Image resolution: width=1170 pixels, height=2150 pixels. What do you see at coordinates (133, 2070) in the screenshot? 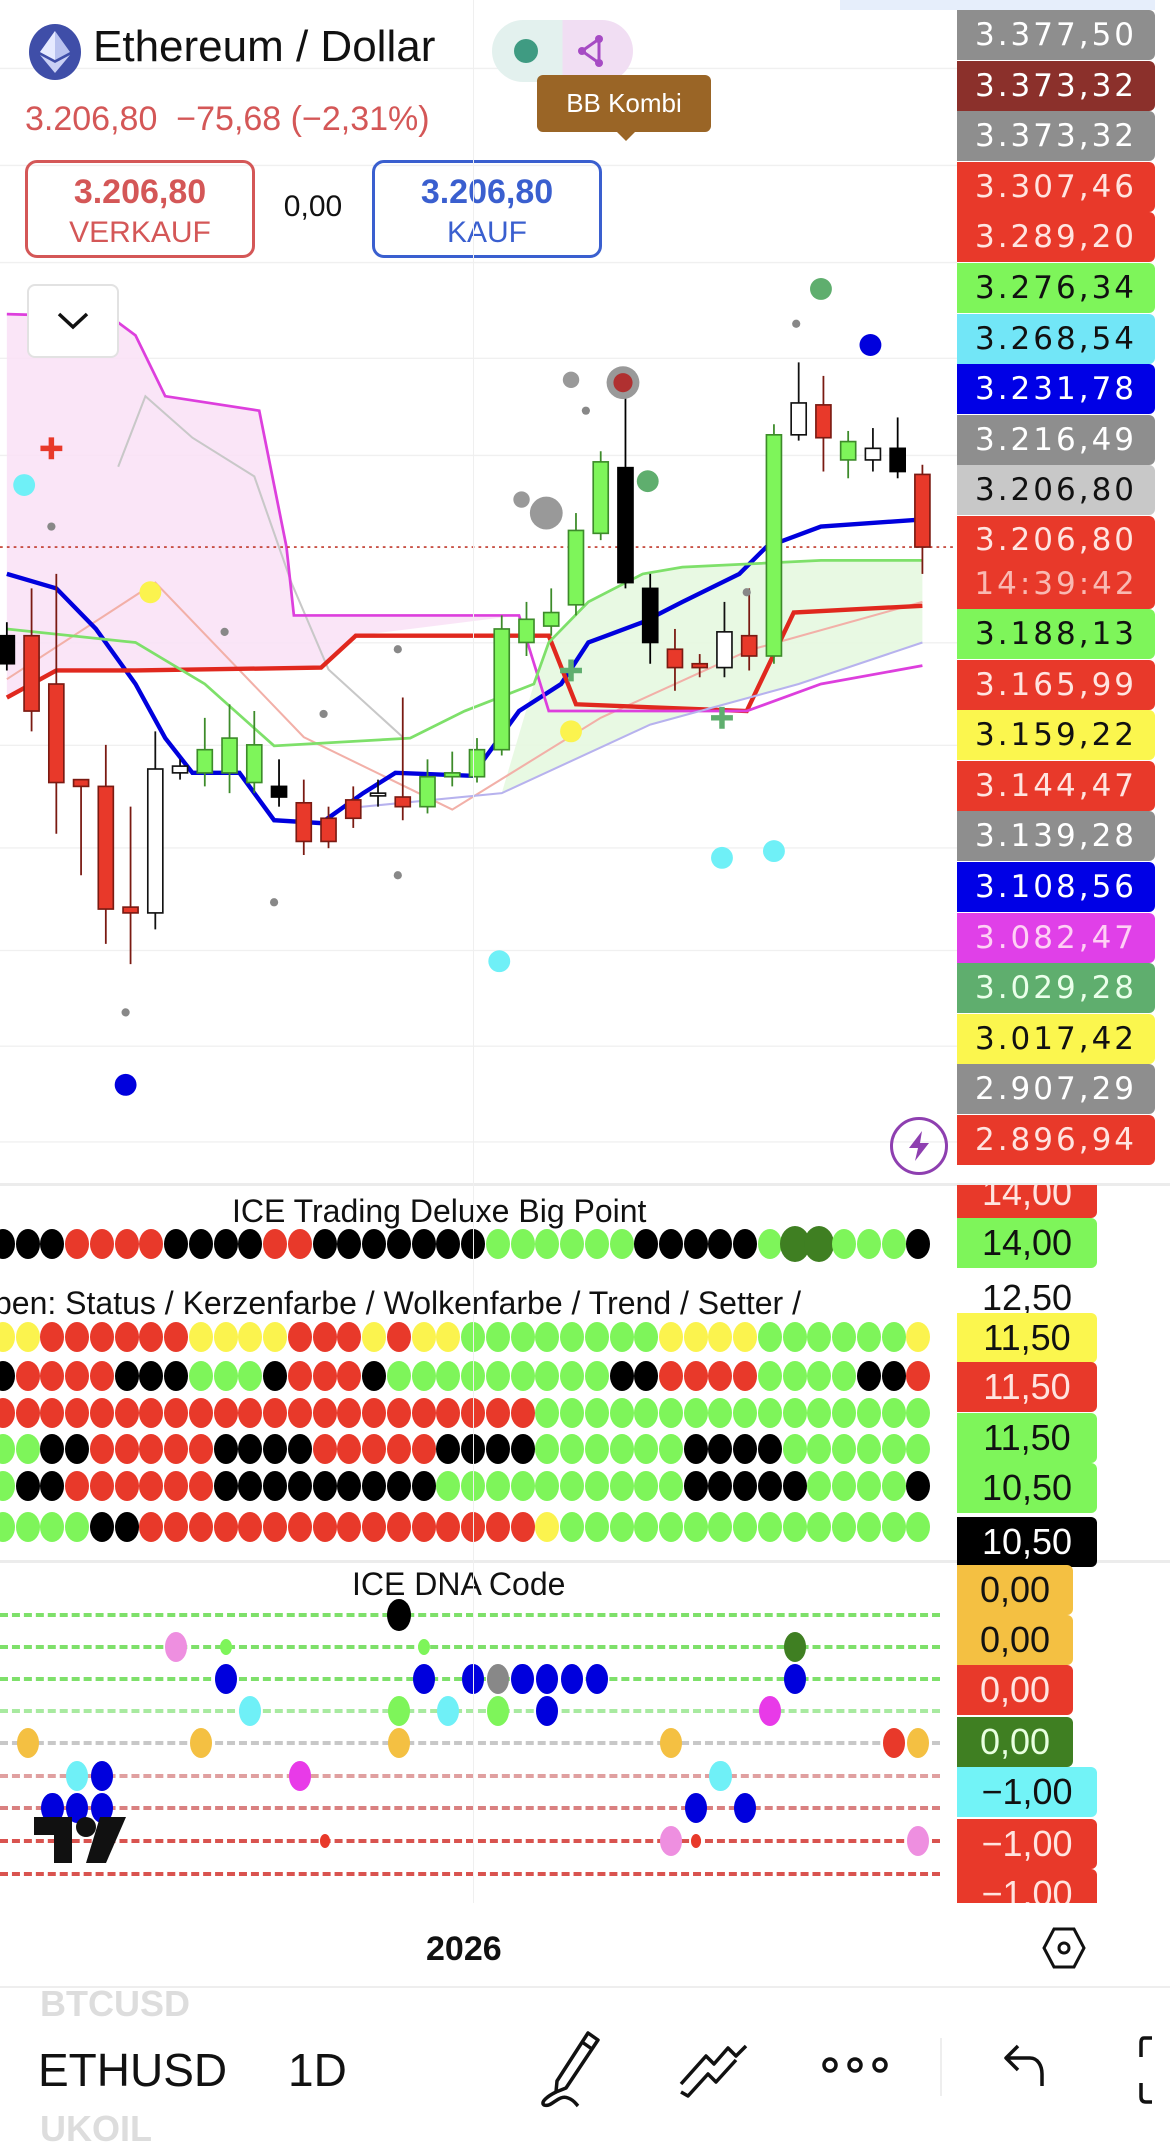
I see `symbol-selector: ETHUSD` at bounding box center [133, 2070].